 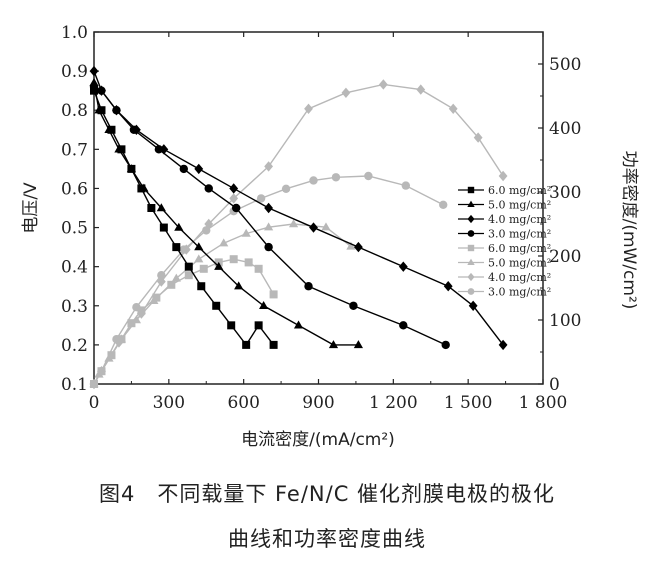 I want to click on legend-item: 4.0 mg/cm², so click(x=504, y=219).